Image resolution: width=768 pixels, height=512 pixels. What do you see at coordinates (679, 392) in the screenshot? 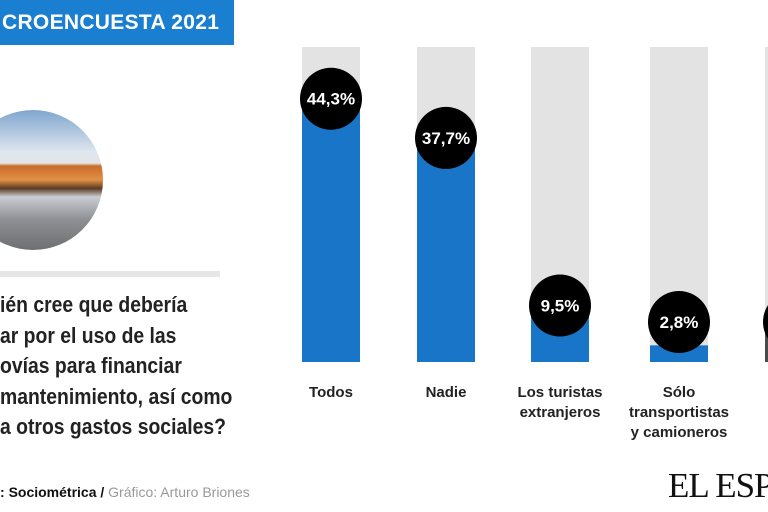
I see `category-label: Sólo` at bounding box center [679, 392].